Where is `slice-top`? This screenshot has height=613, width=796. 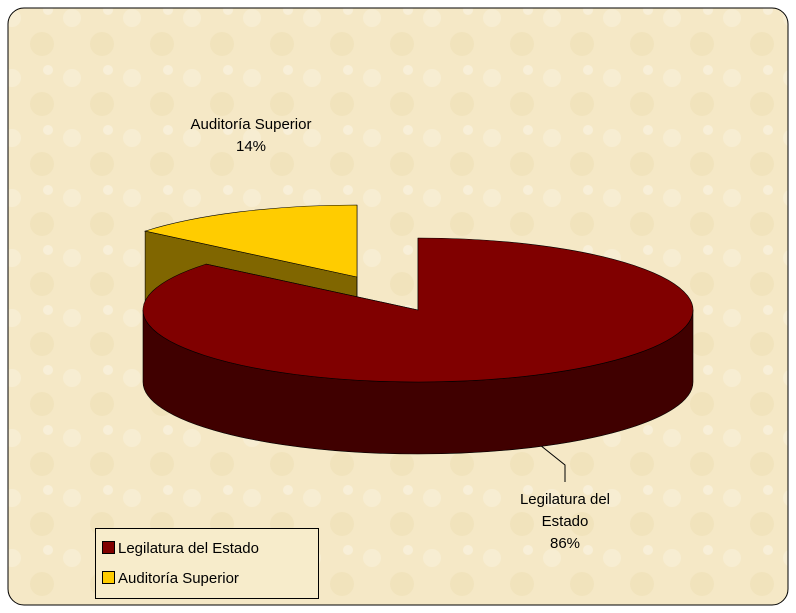
slice-top is located at coordinates (250, 241).